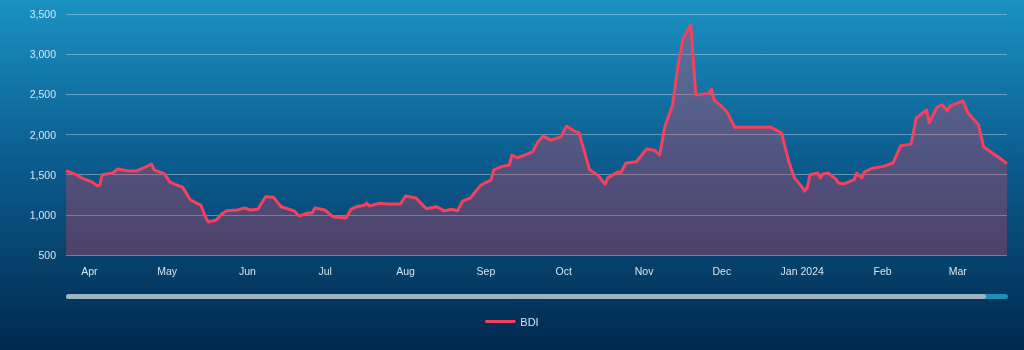 Image resolution: width=1024 pixels, height=350 pixels. Describe the element at coordinates (43, 214) in the screenshot. I see `y-tick-label: 1,000` at that location.